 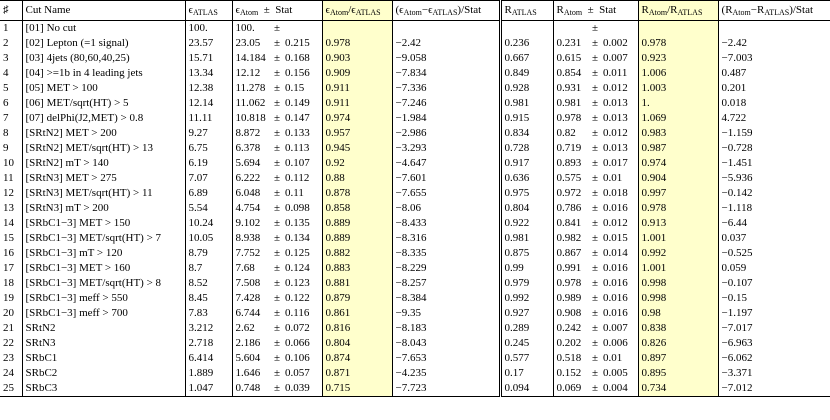 What do you see at coordinates (571, 133) in the screenshot?
I see `table-cell: 0.82` at bounding box center [571, 133].